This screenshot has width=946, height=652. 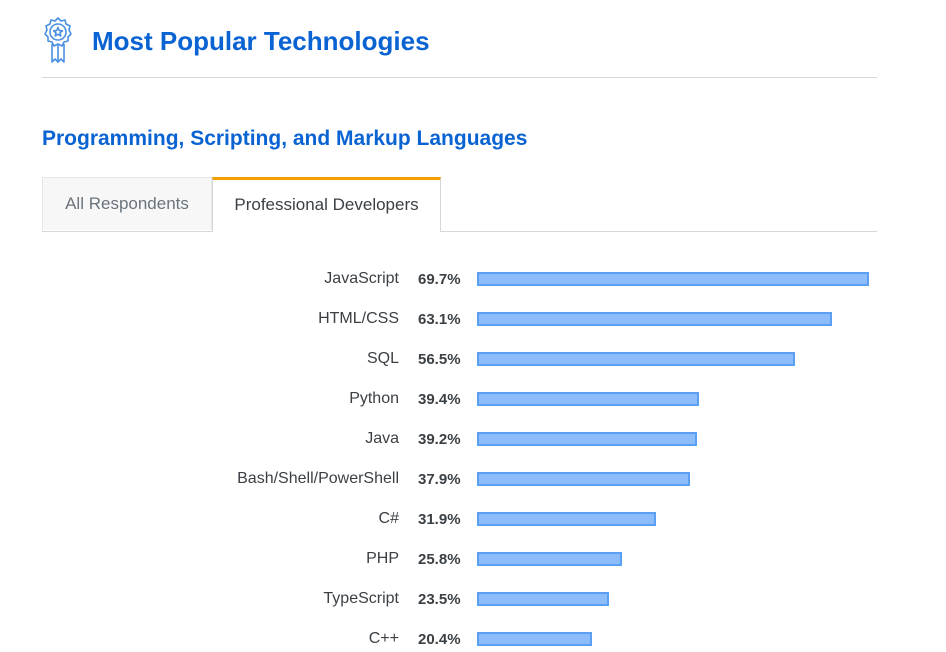 What do you see at coordinates (439, 359) in the screenshot?
I see `bar-value-label: 56.5%` at bounding box center [439, 359].